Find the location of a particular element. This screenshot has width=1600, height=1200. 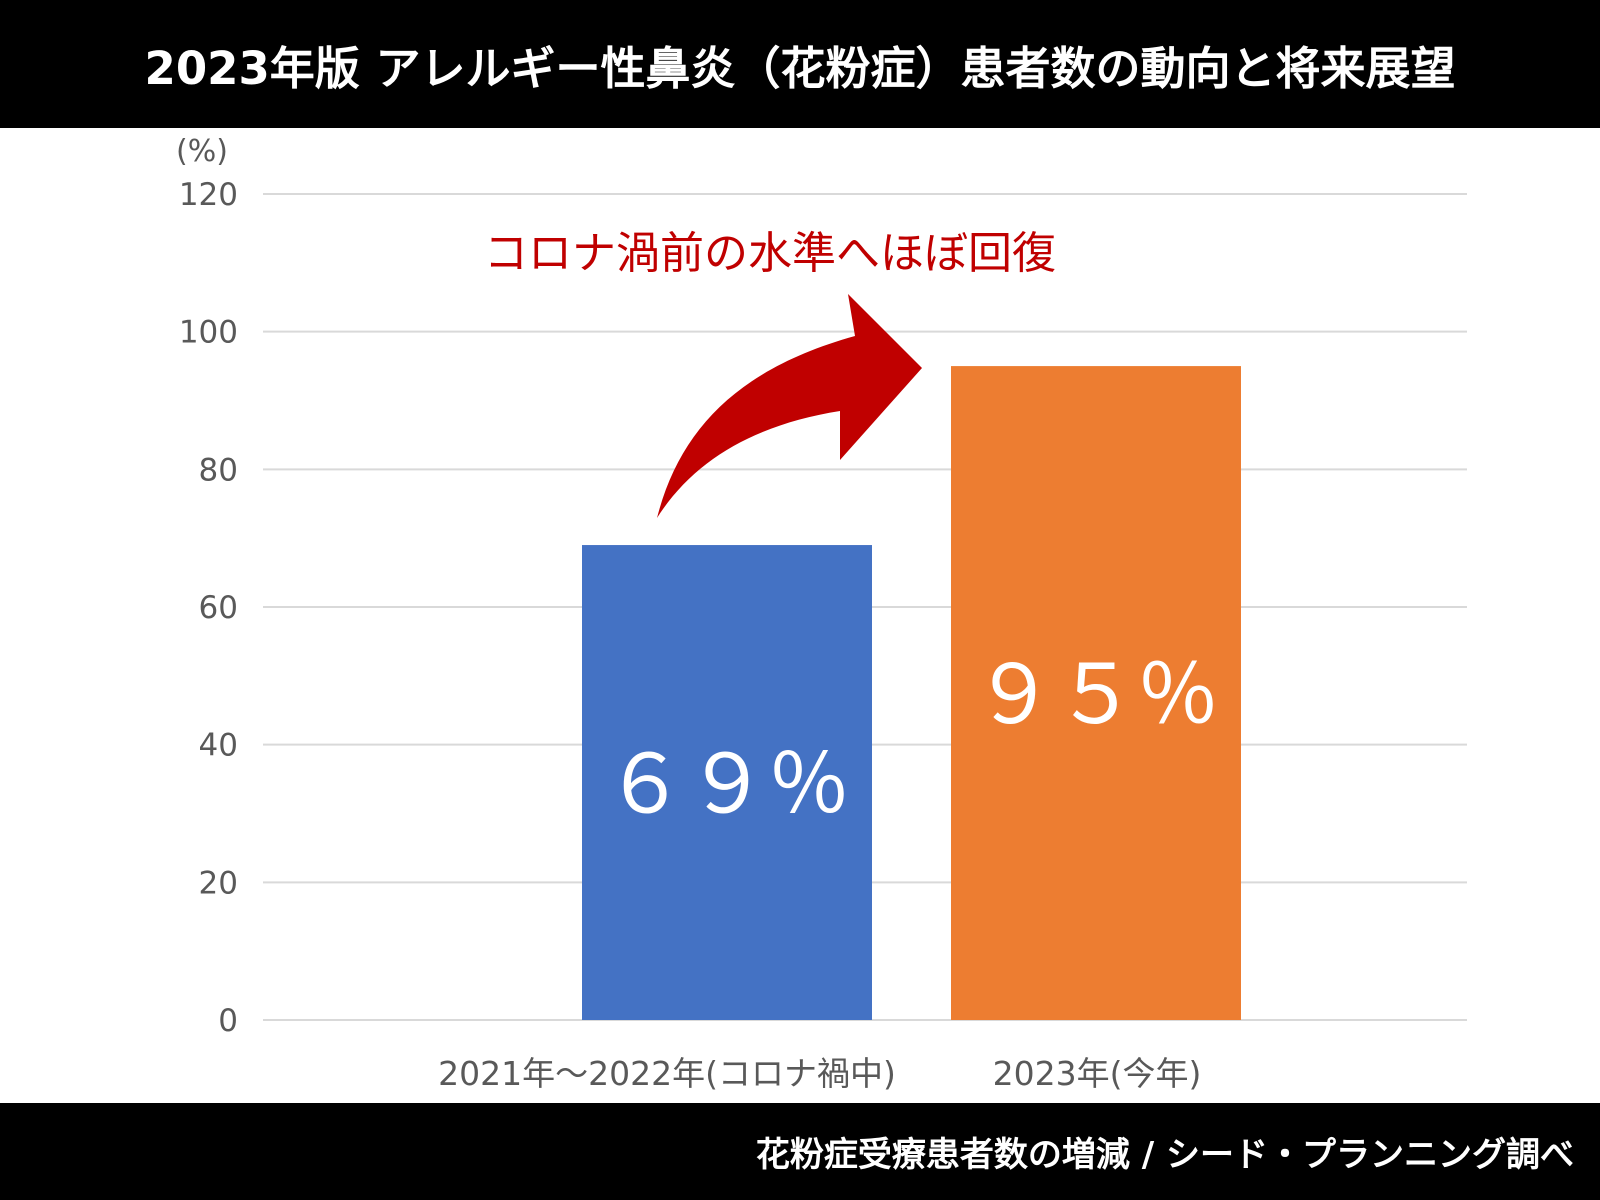

y-tick-label: 0 is located at coordinates (228, 1021).